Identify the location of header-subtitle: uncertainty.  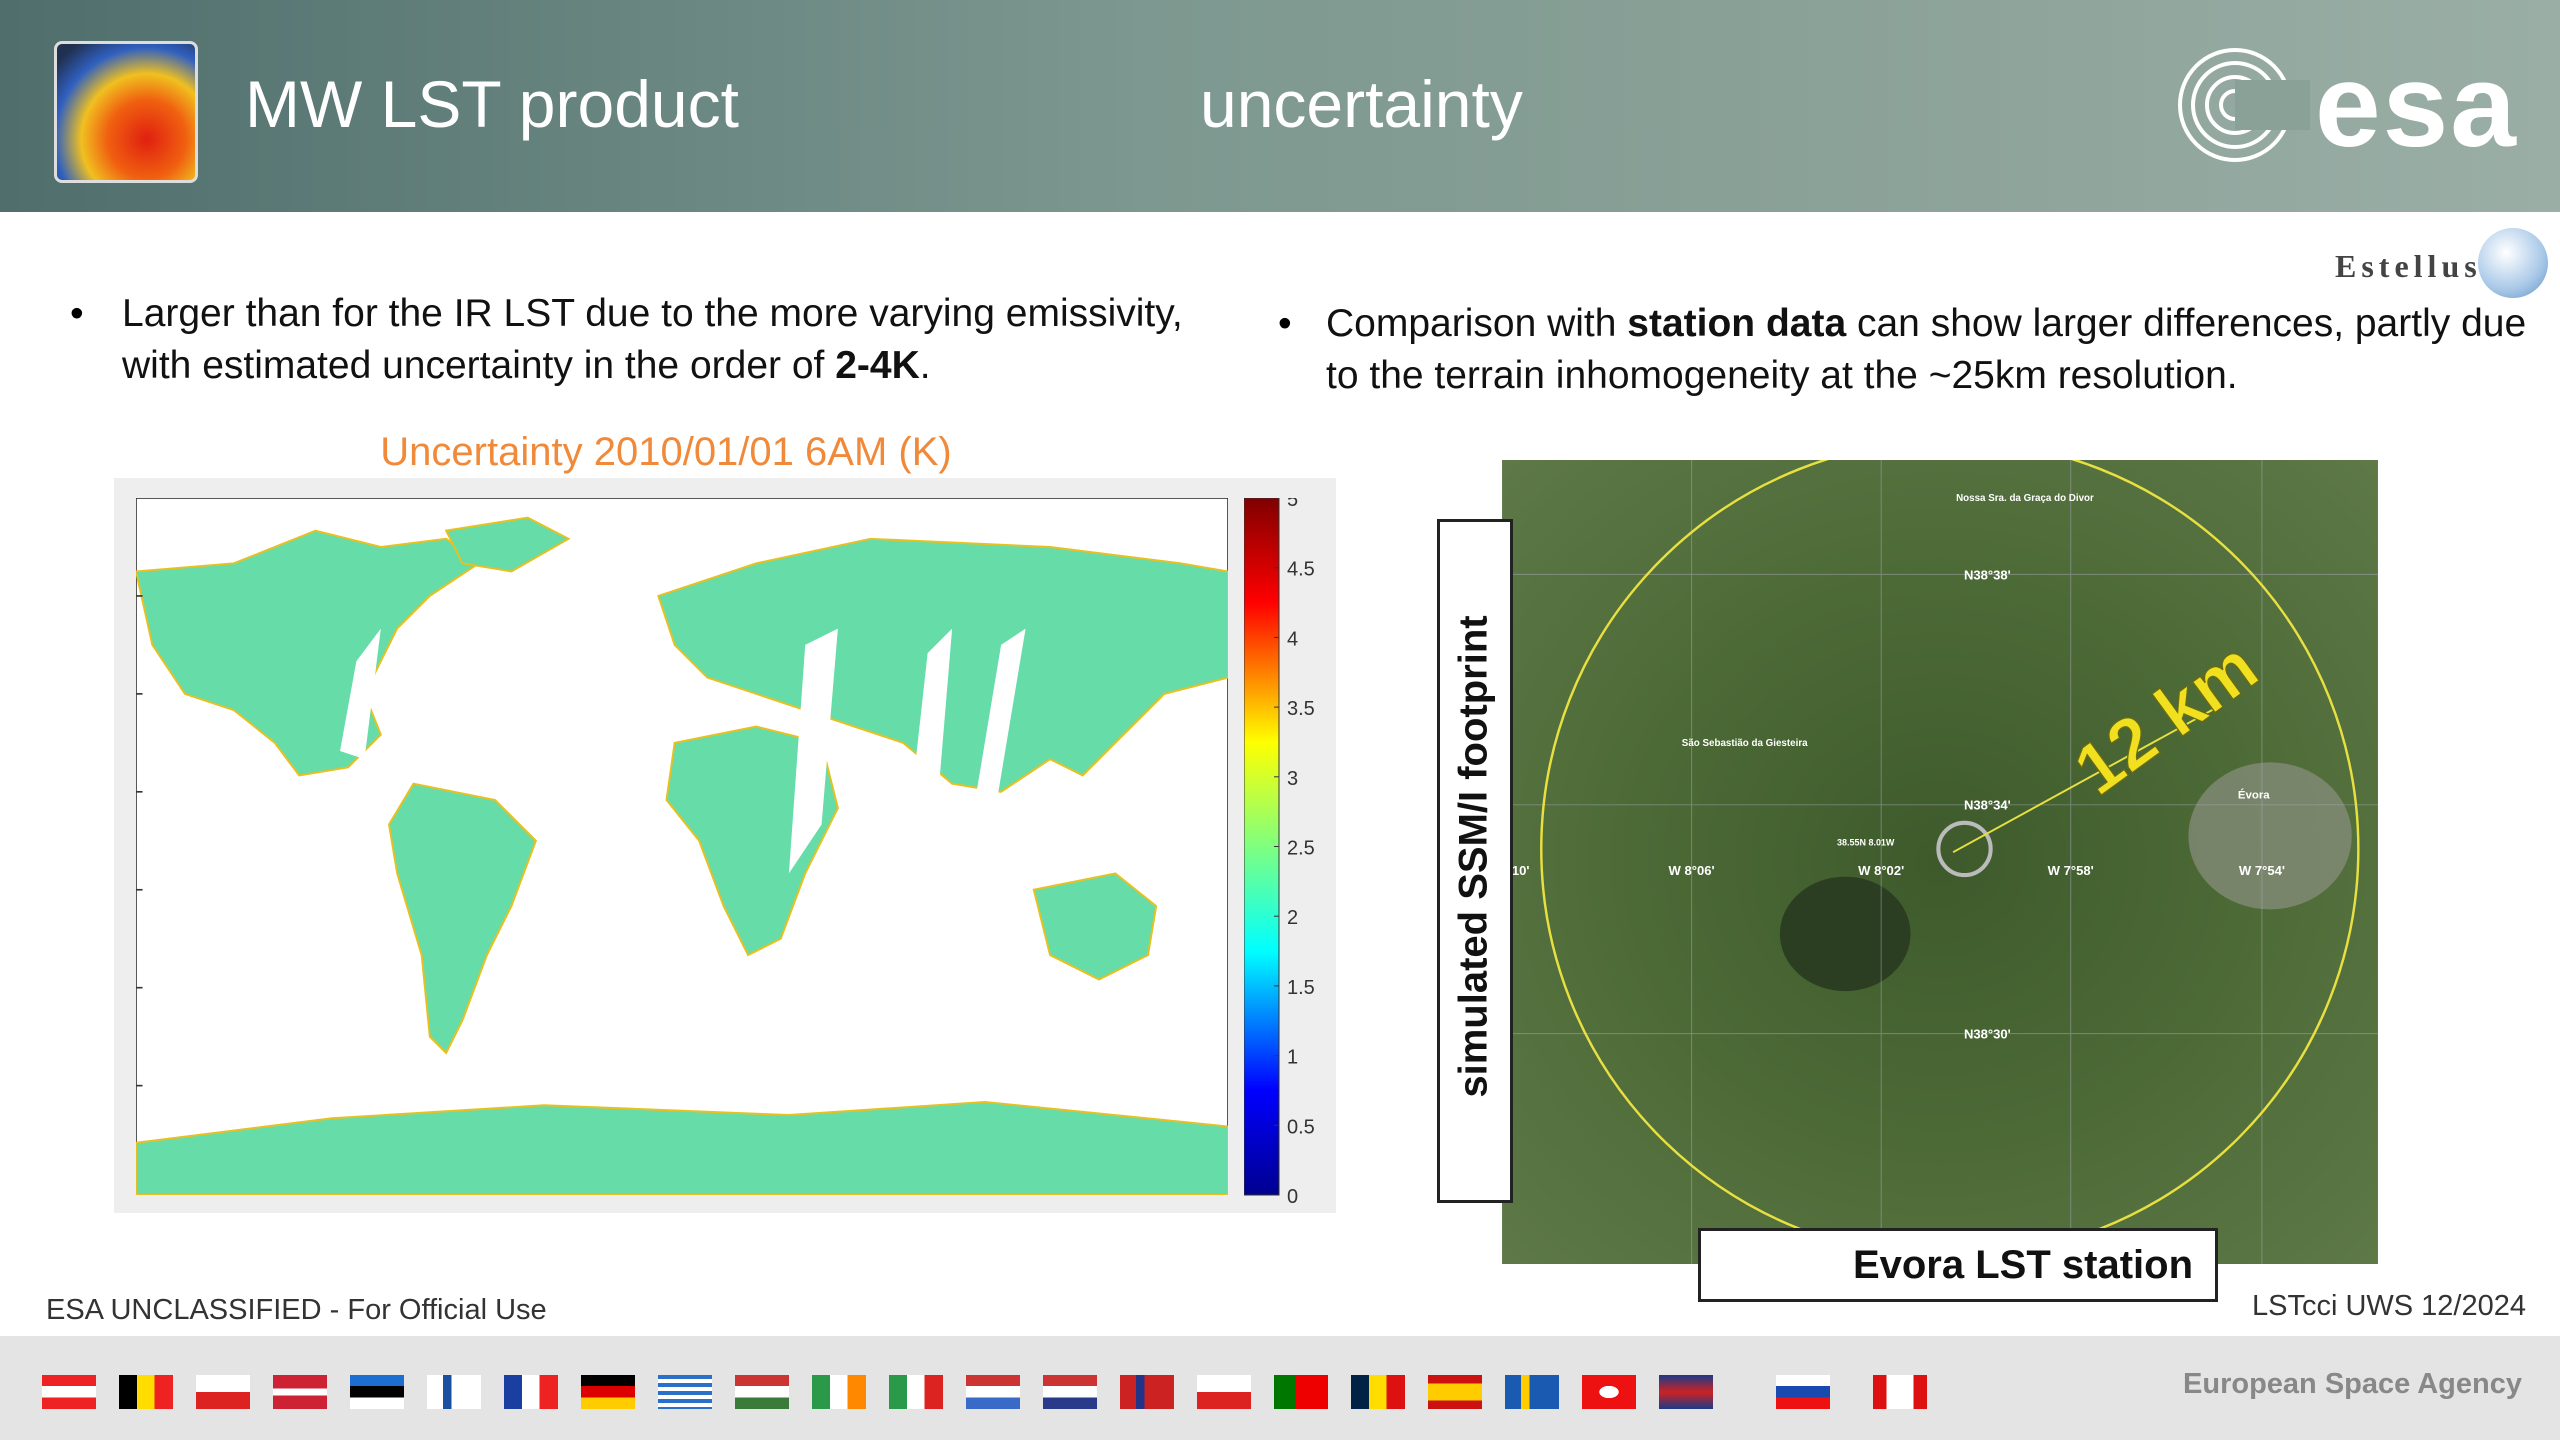
(1361, 104).